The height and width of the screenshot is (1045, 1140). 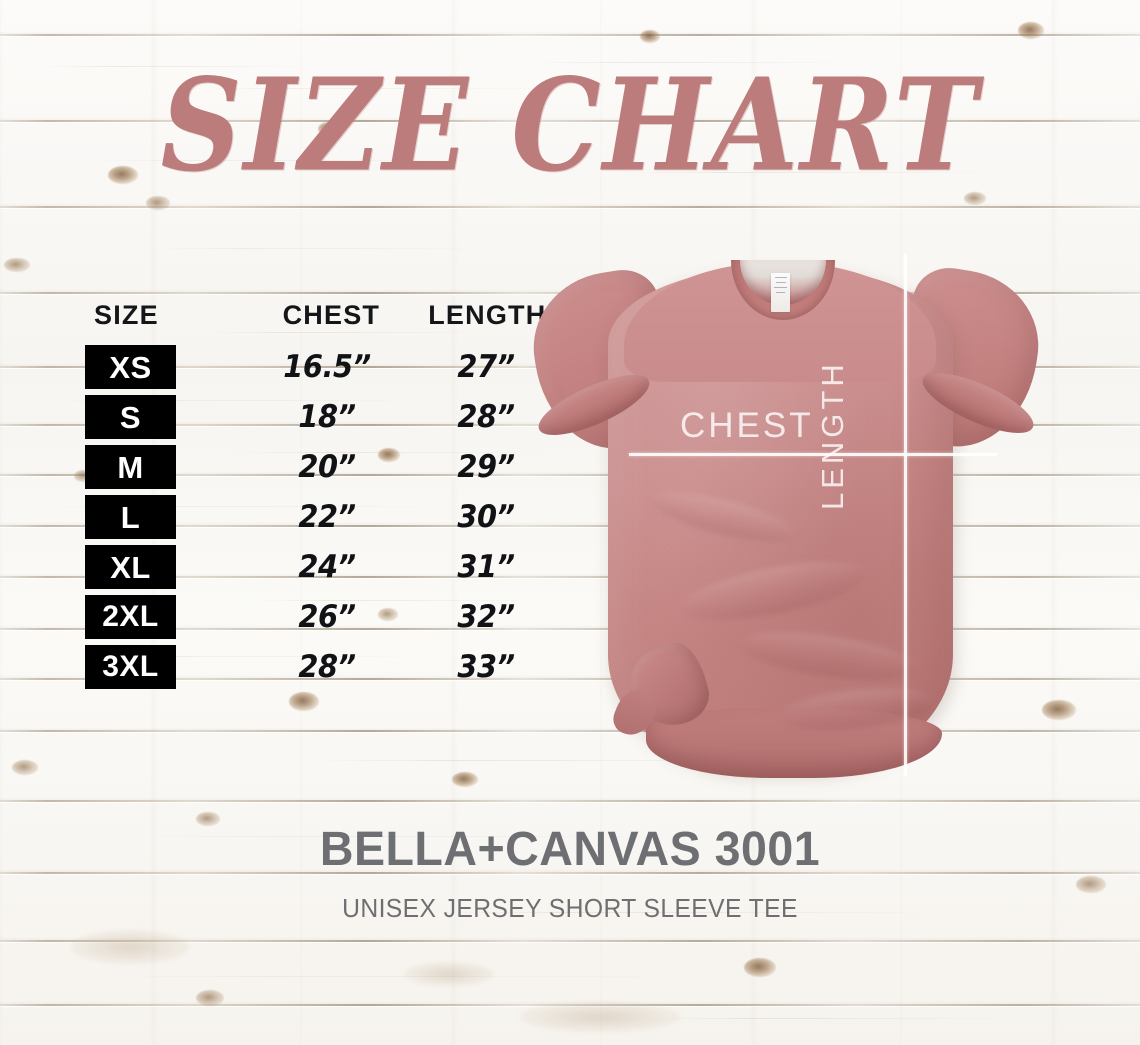 I want to click on brand-tag, so click(x=780, y=292).